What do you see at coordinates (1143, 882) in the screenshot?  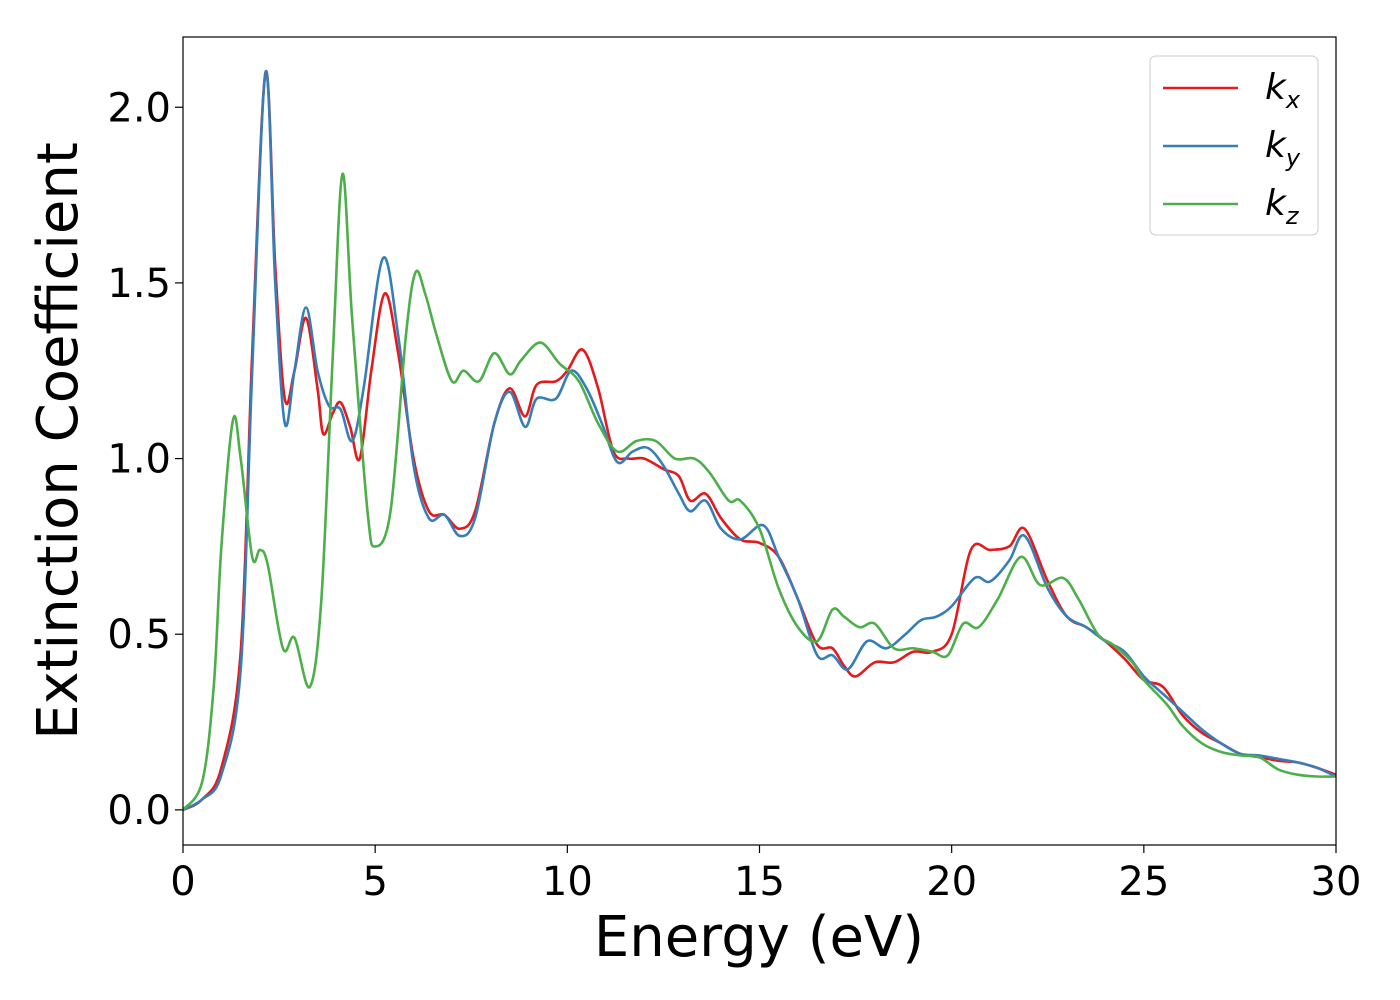 I see `x-tick-label: 25` at bounding box center [1143, 882].